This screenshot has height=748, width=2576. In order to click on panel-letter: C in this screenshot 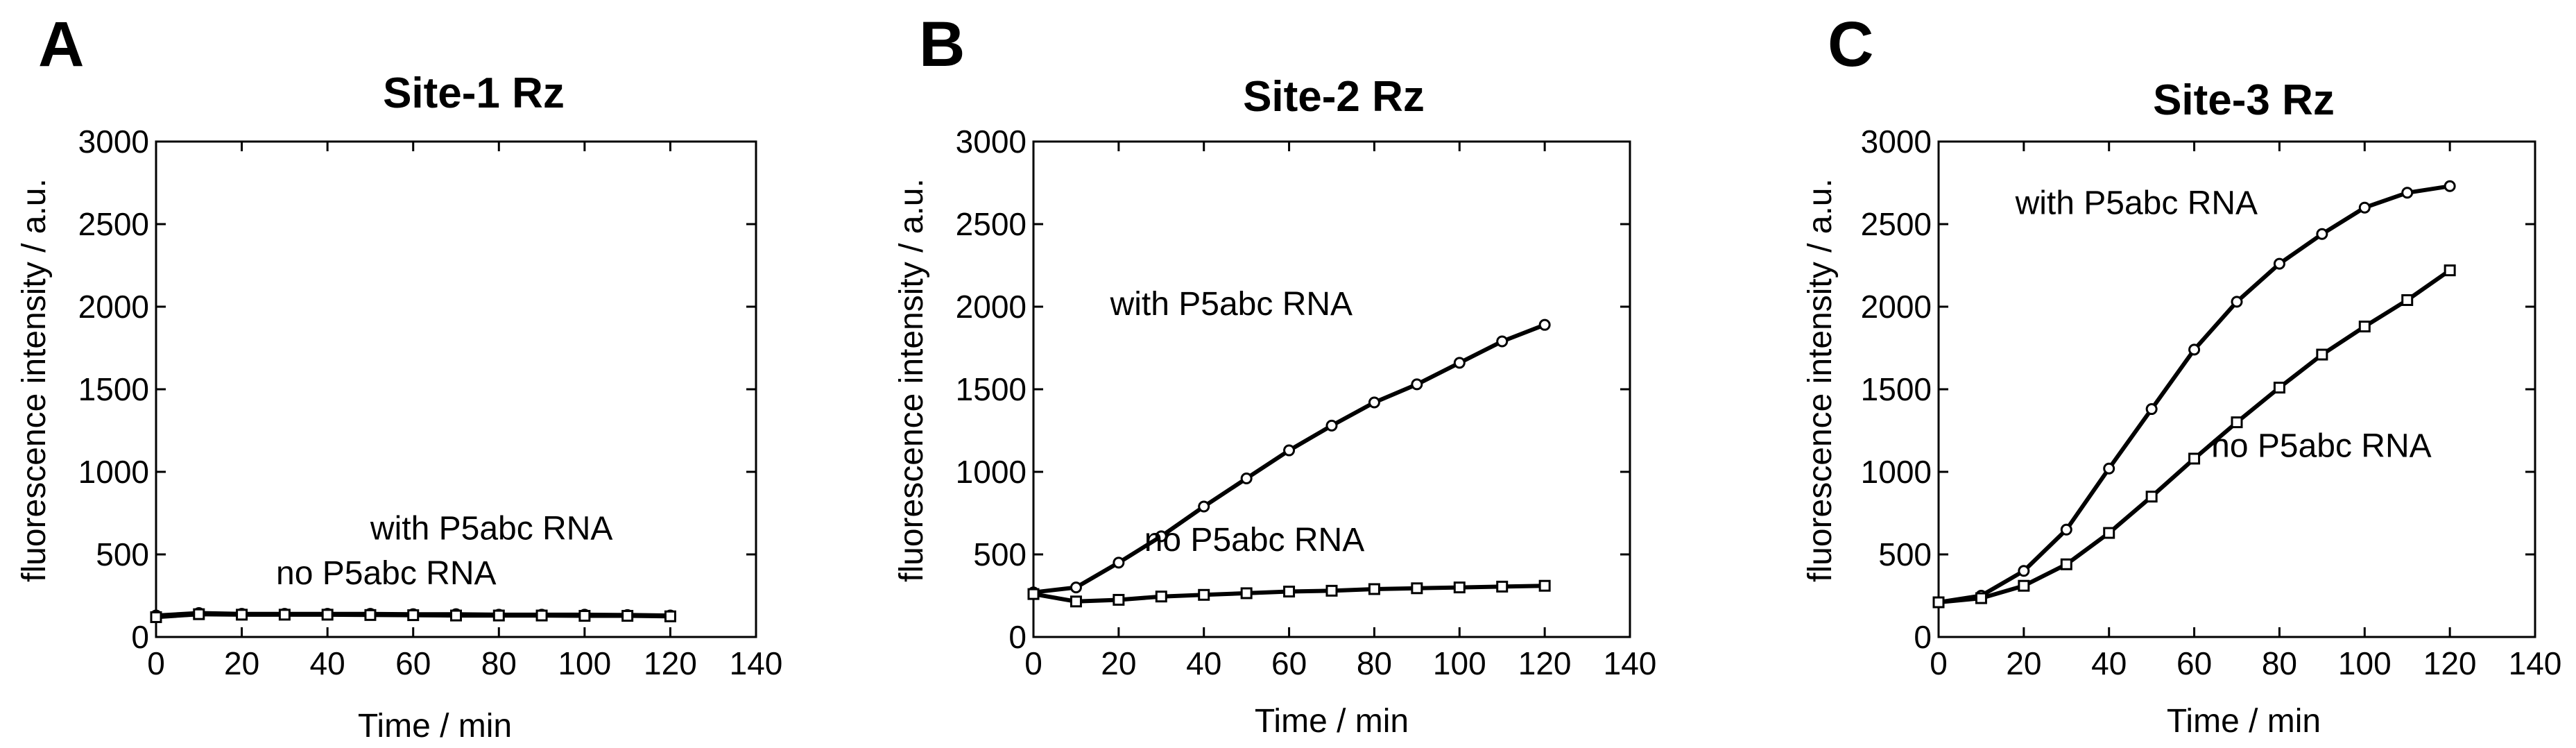, I will do `click(1850, 44)`.